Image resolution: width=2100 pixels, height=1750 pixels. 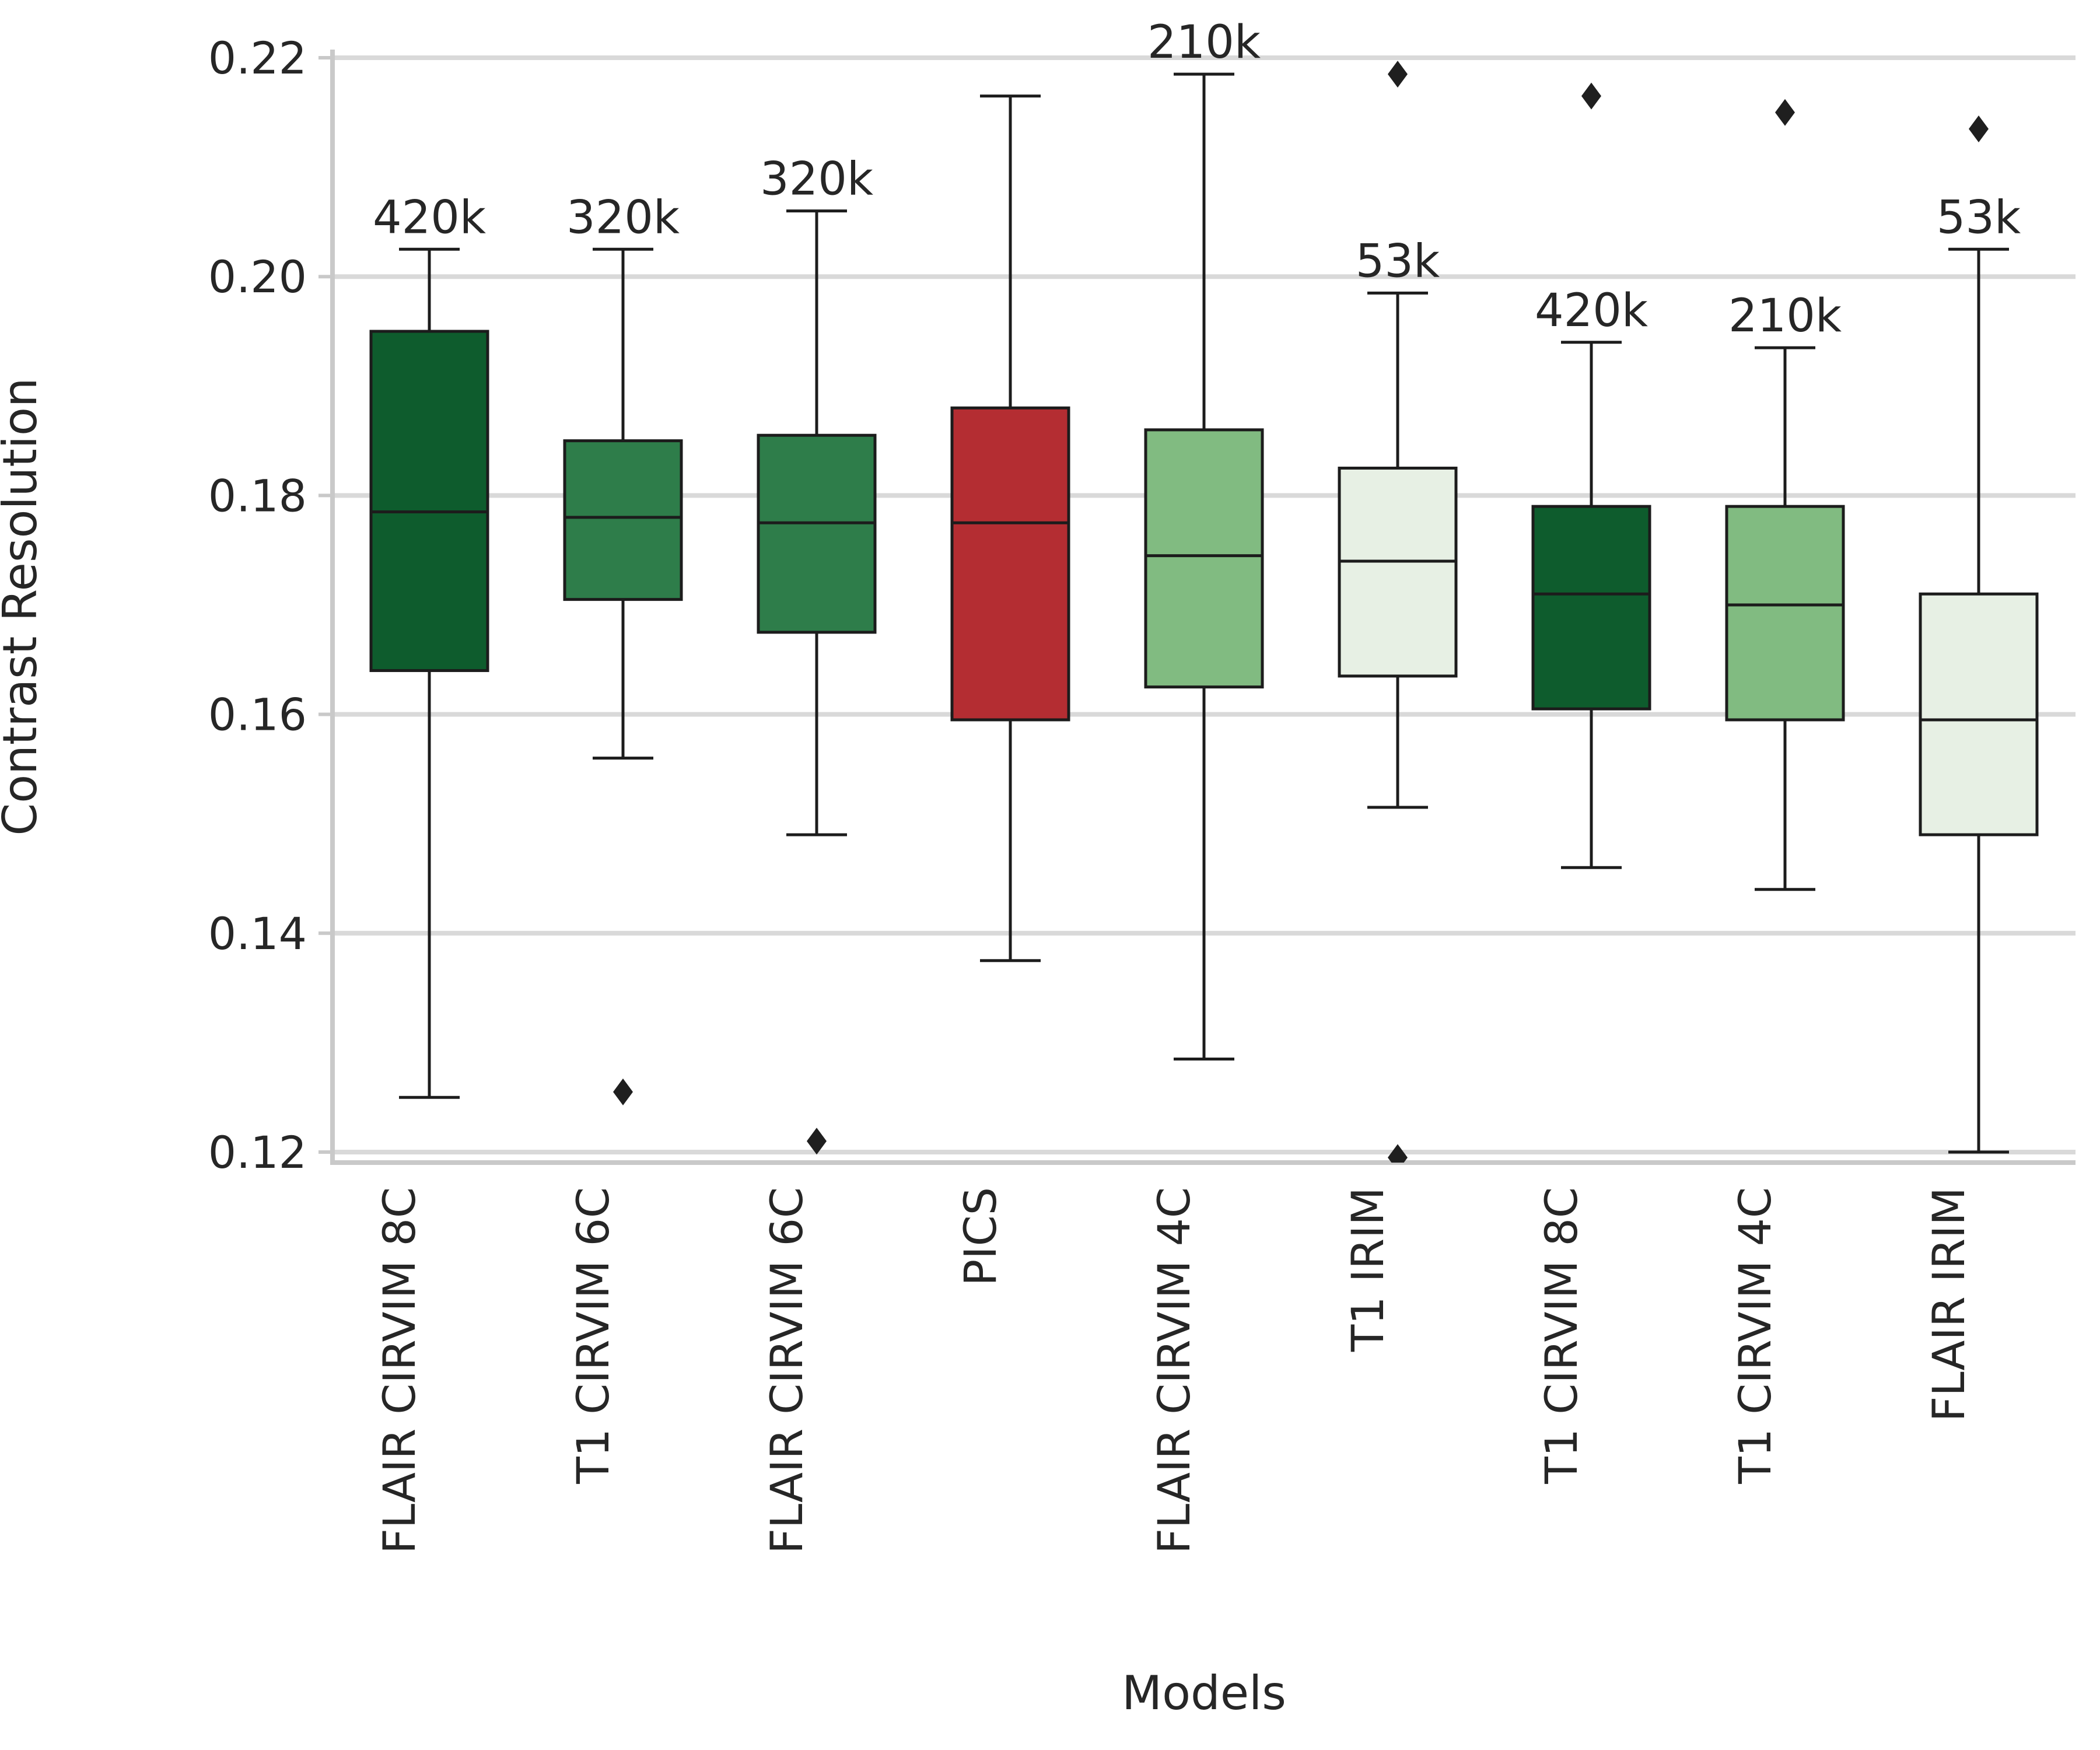 I want to click on annotation-layer: 420k 320k 320k 210k 53k 420k 210k 53k, so click(x=1197, y=179).